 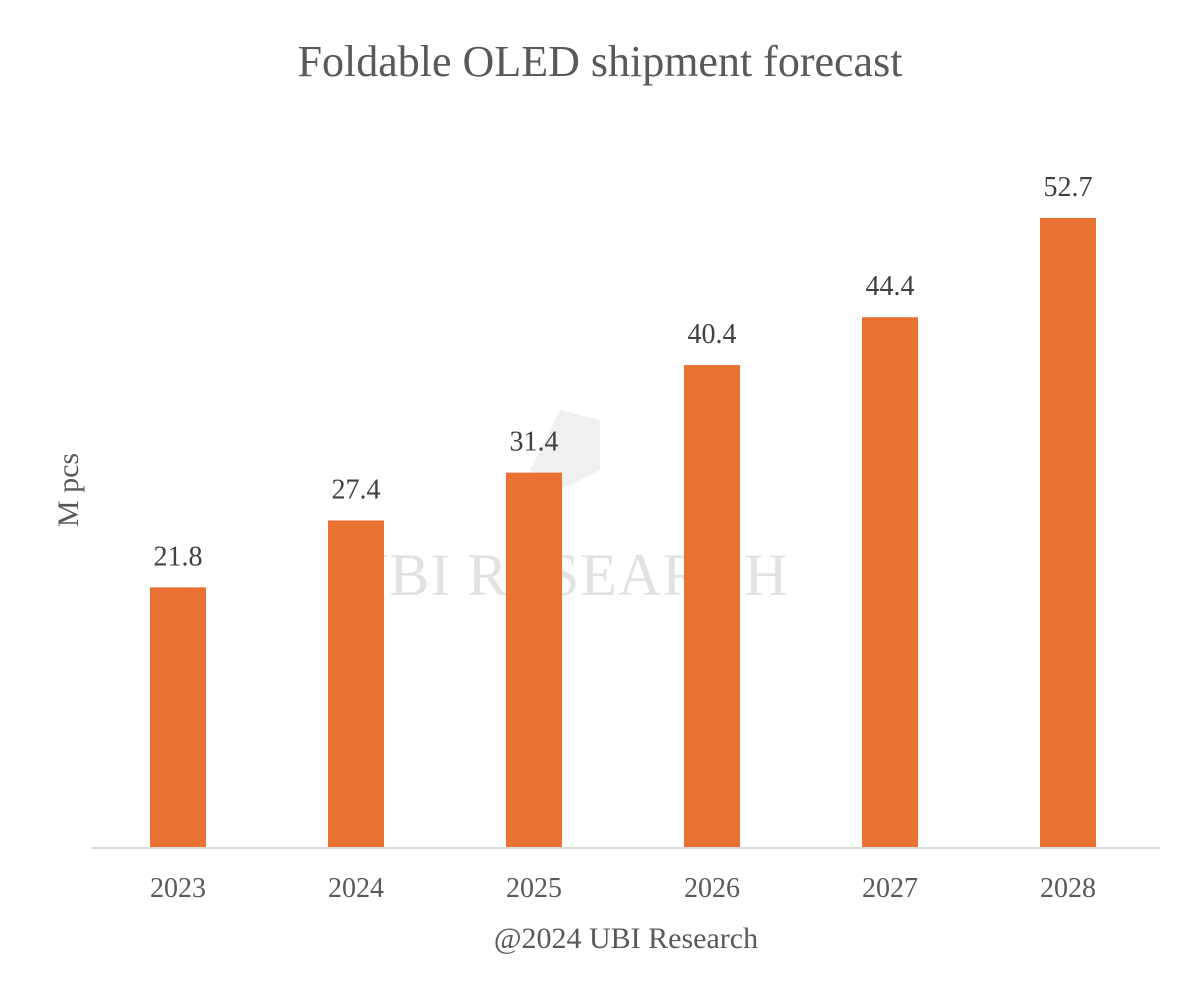 I want to click on bar-2026, so click(x=712, y=606).